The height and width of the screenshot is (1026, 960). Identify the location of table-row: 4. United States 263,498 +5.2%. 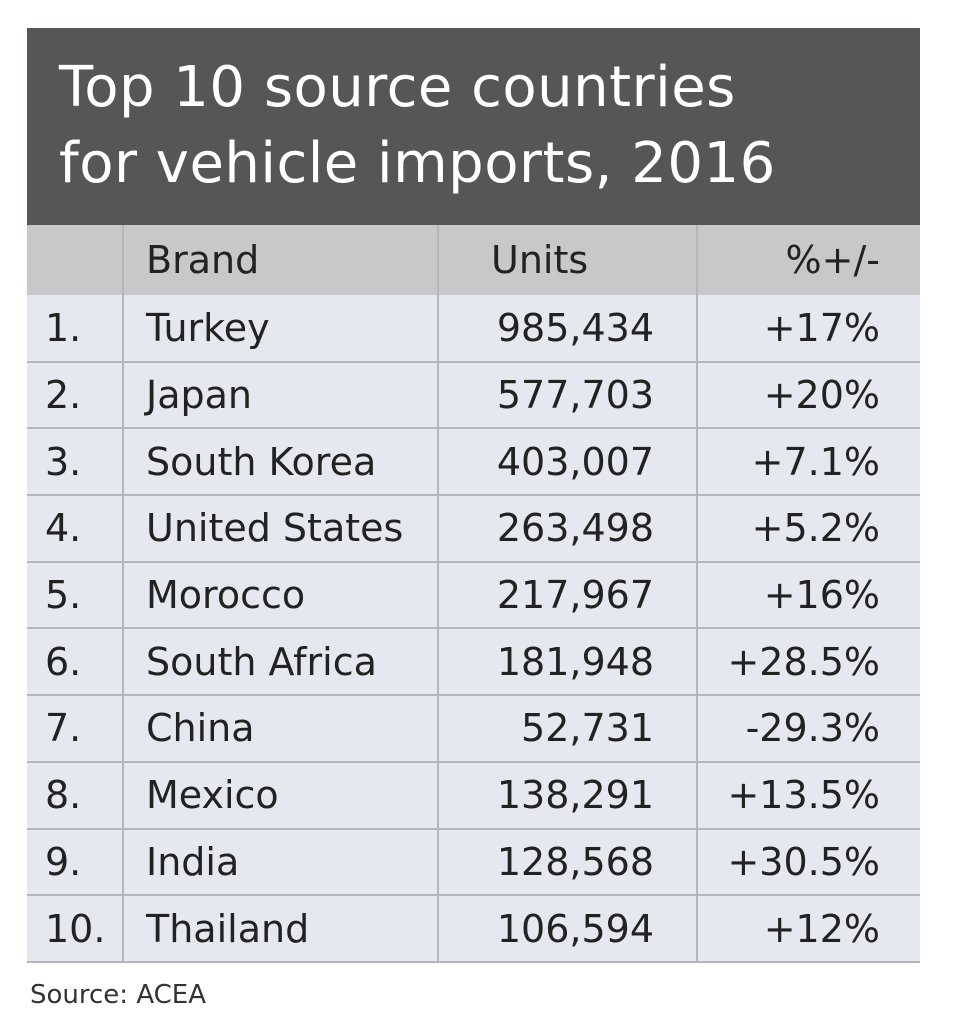
(473, 529).